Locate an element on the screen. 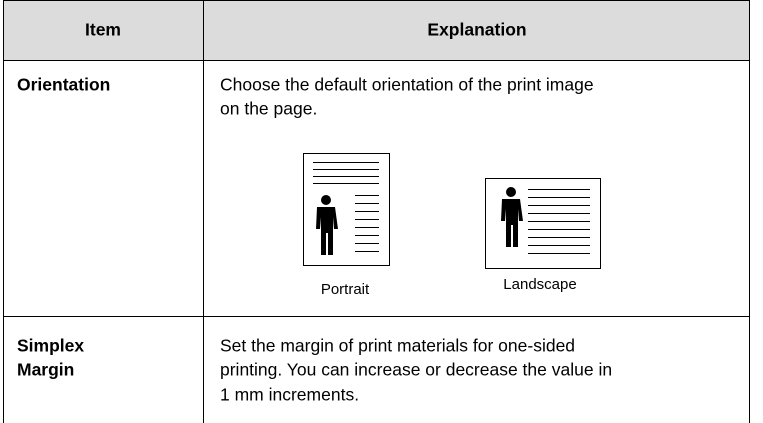 This screenshot has height=423, width=763. header-row is located at coordinates (376, 30).